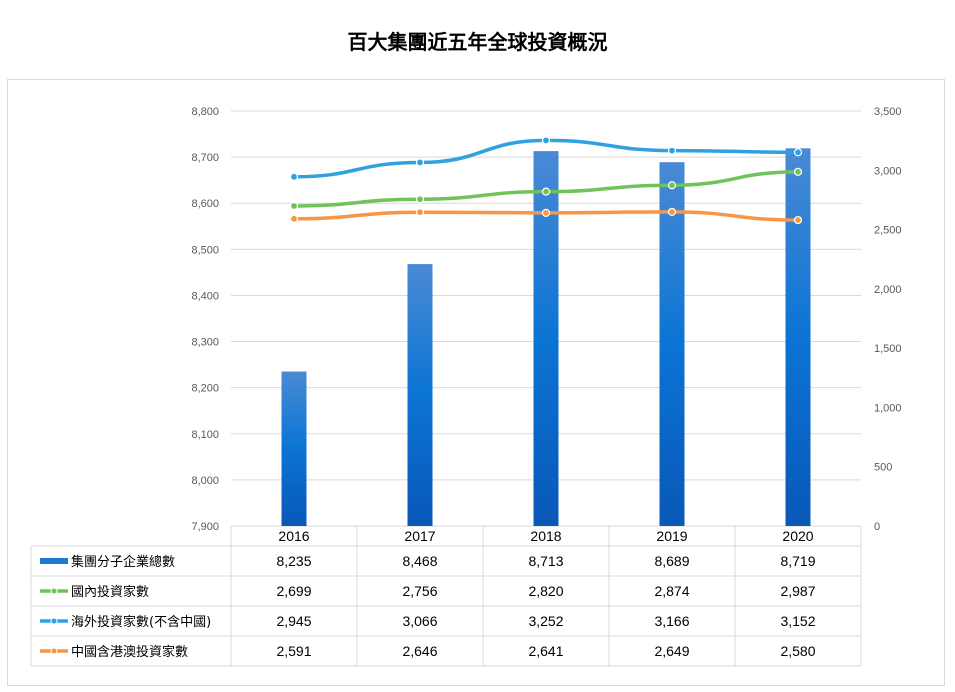 The width and height of the screenshot is (955, 692). I want to click on x-category-label: 2020, so click(797, 536).